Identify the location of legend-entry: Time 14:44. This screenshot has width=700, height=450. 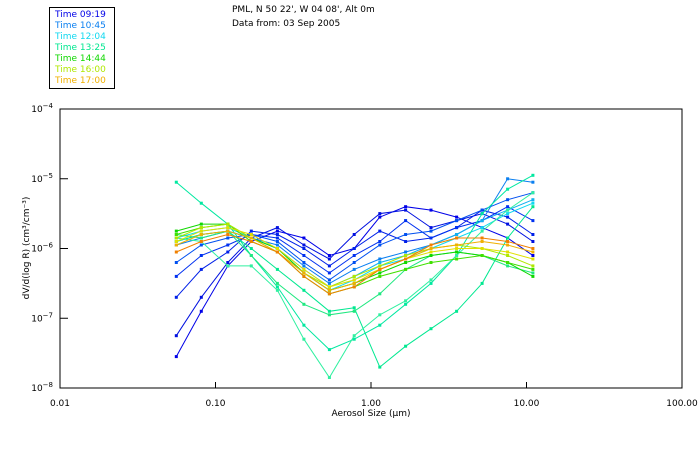
(80, 59).